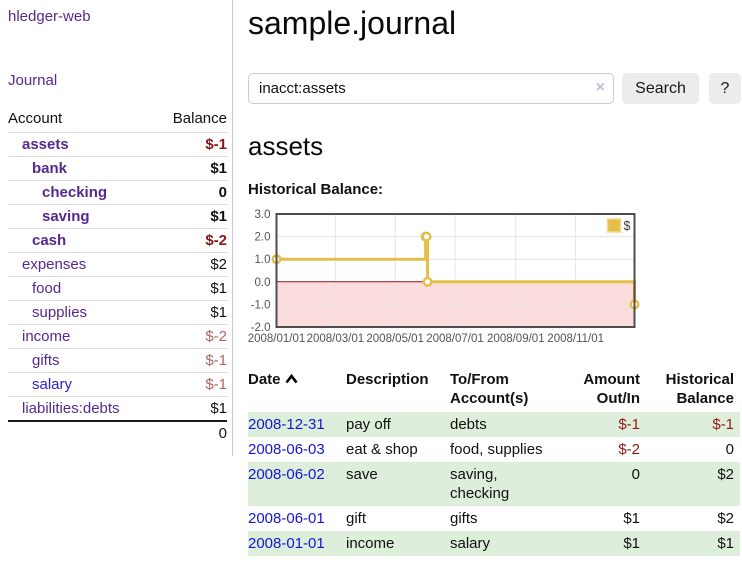 The image size is (742, 582). What do you see at coordinates (117, 192) in the screenshot?
I see `account-row: checking 0` at bounding box center [117, 192].